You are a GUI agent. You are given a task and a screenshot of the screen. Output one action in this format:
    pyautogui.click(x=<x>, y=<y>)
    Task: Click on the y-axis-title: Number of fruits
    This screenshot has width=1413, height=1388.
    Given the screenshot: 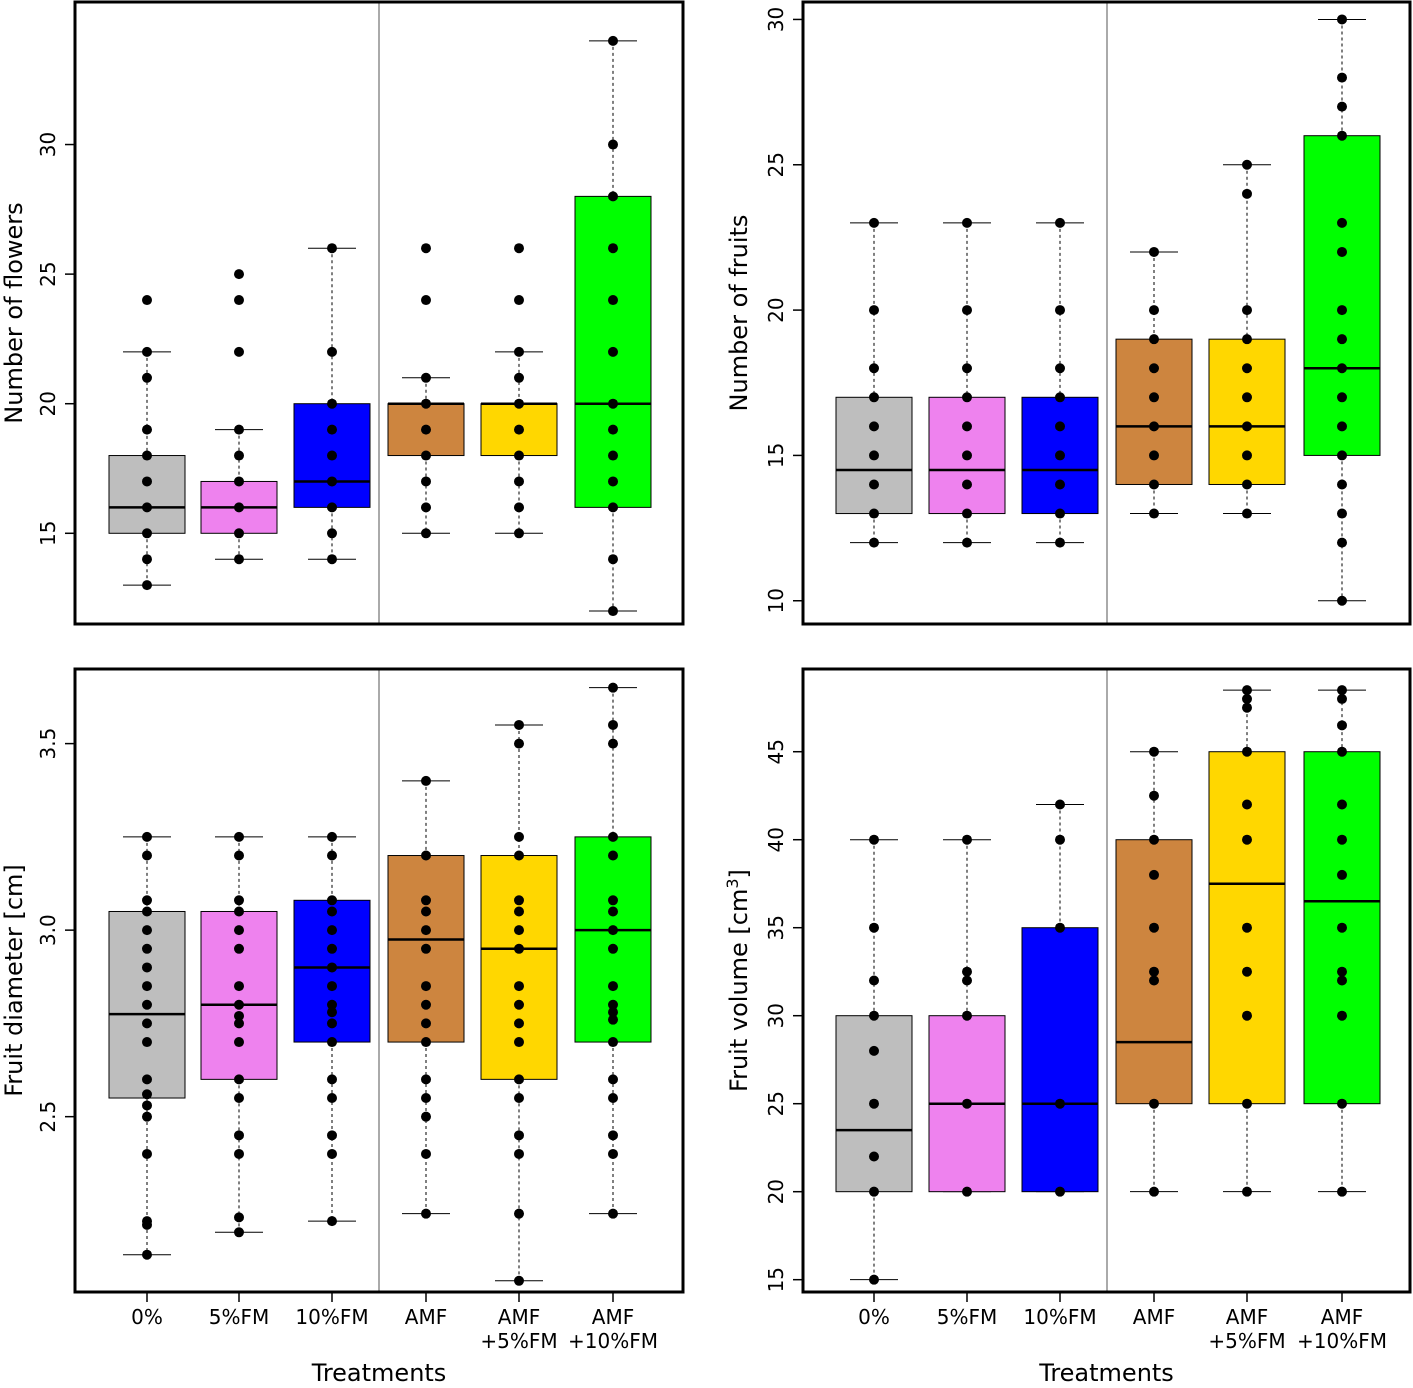 What is the action you would take?
    pyautogui.click(x=739, y=313)
    